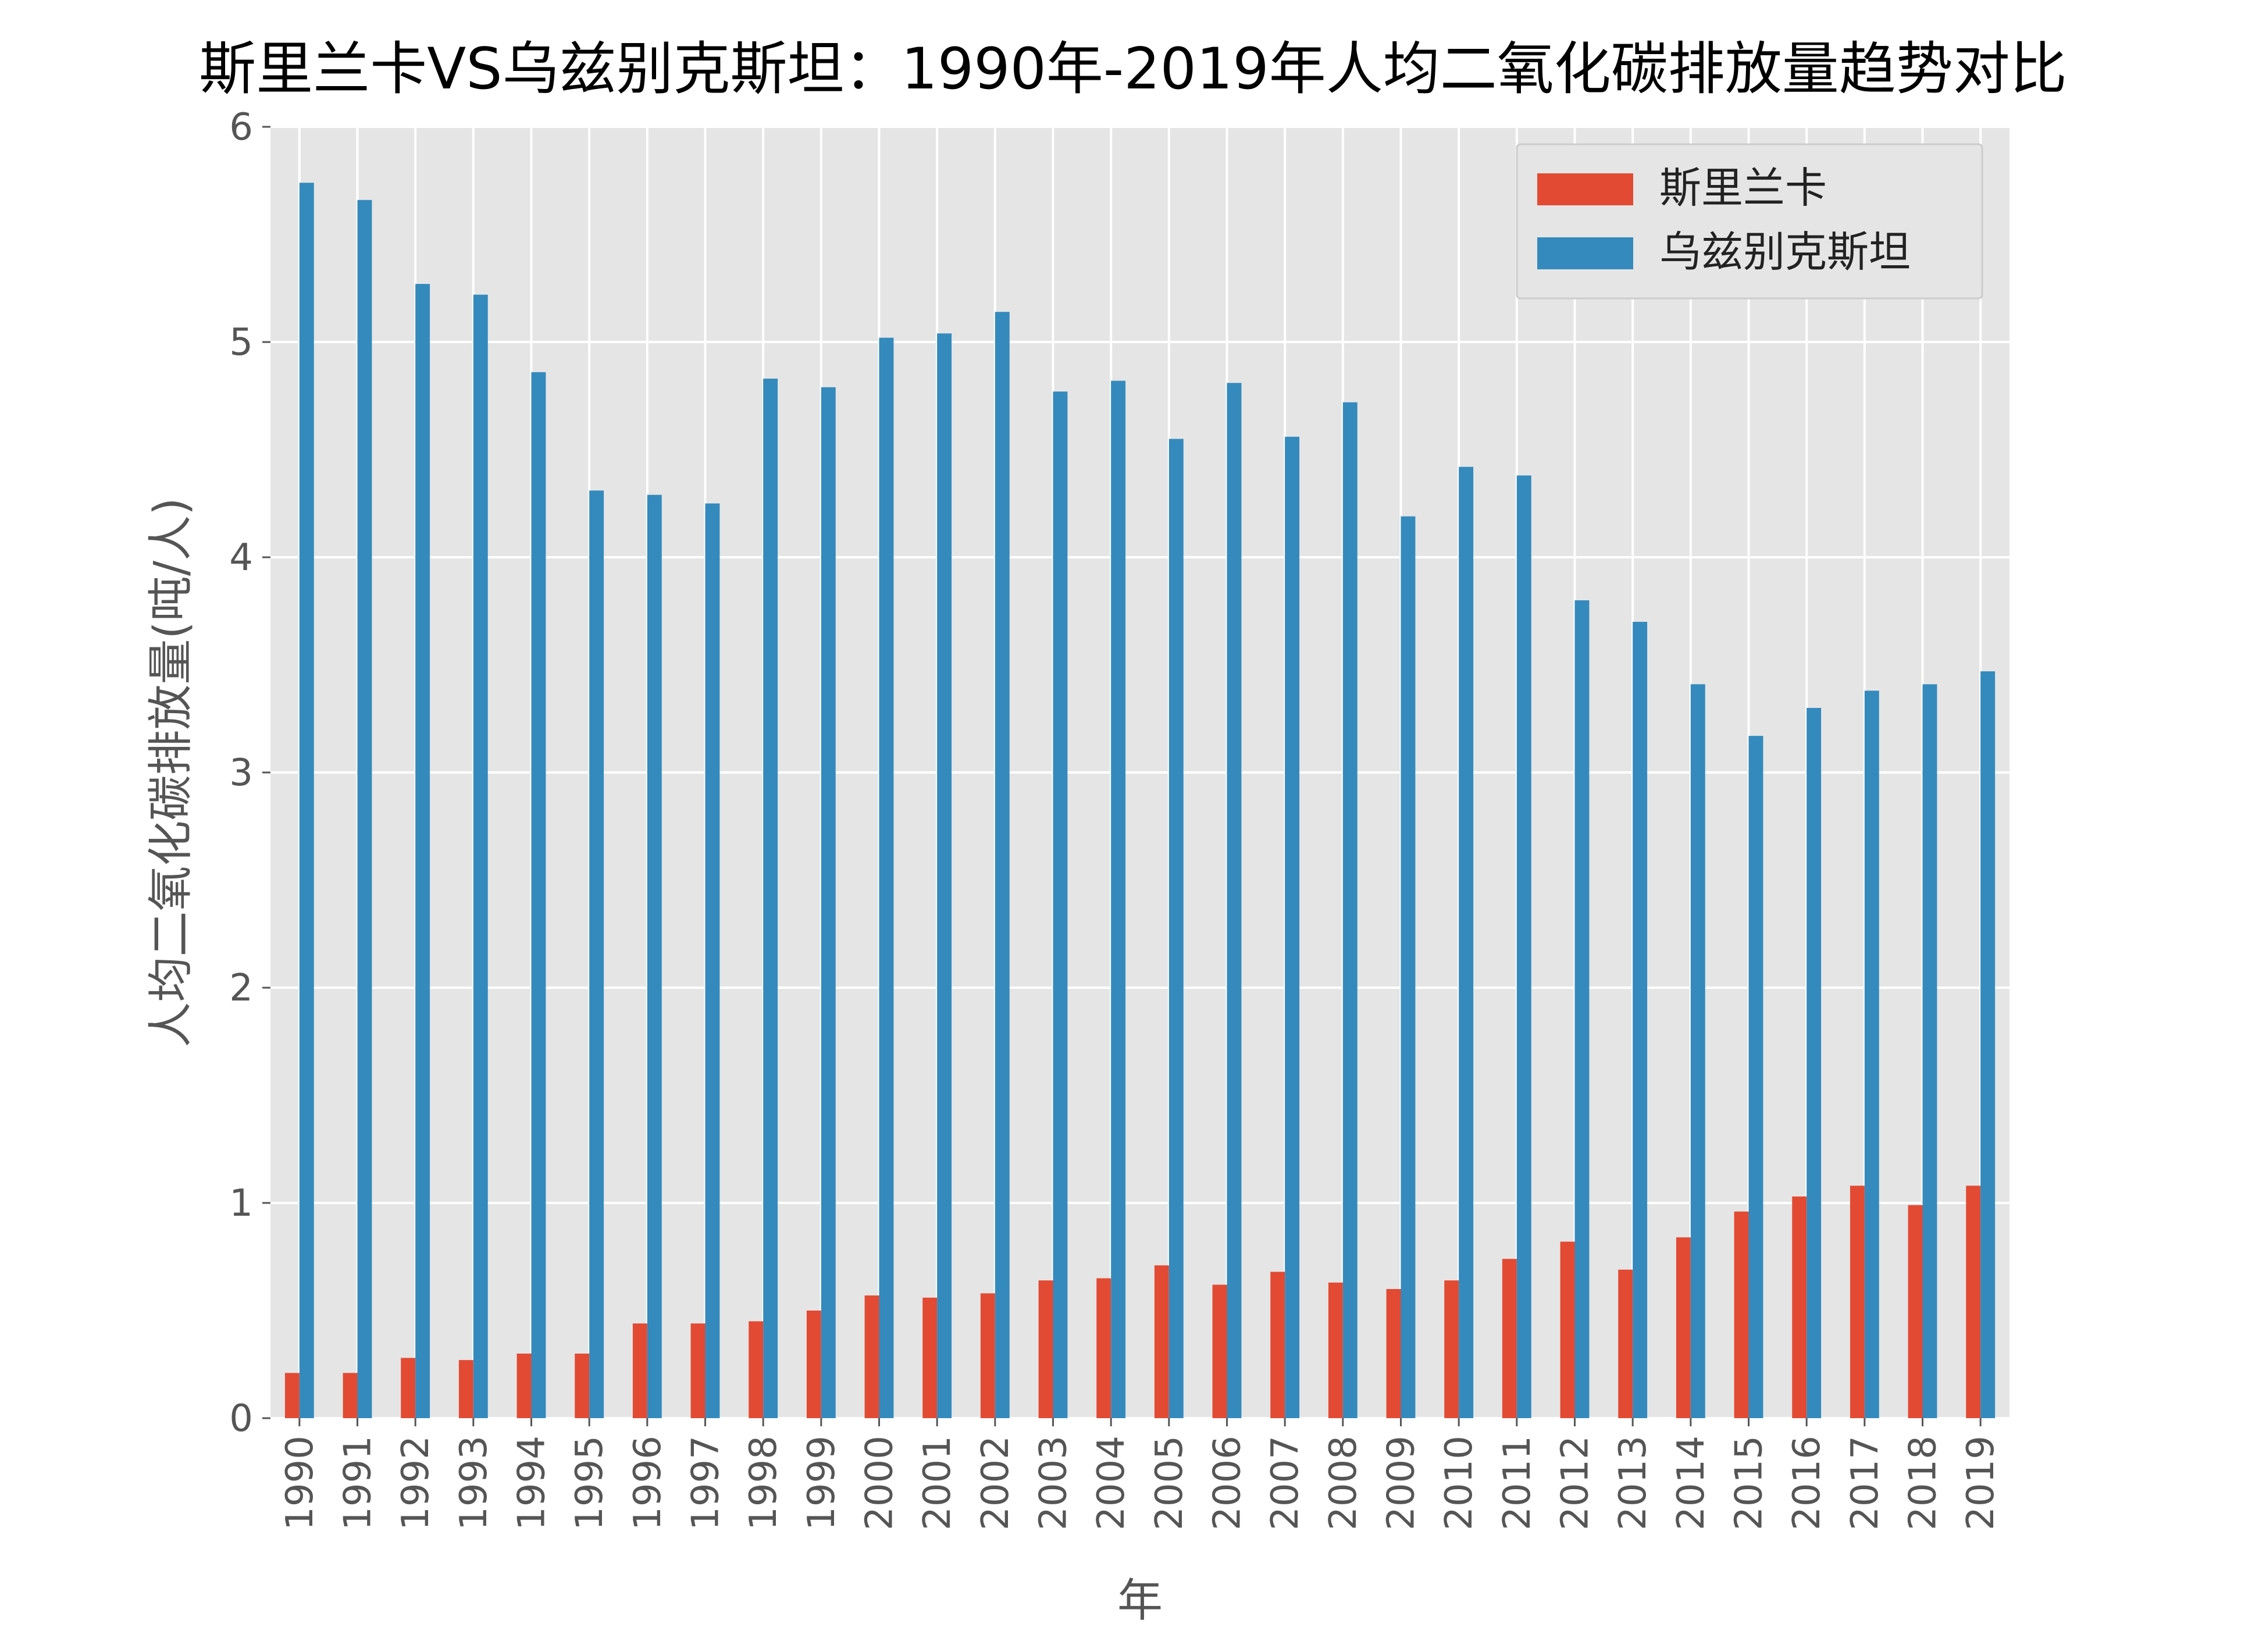 The height and width of the screenshot is (1652, 2266). Describe the element at coordinates (647, 1483) in the screenshot. I see `x-tick-label: 1996` at that location.